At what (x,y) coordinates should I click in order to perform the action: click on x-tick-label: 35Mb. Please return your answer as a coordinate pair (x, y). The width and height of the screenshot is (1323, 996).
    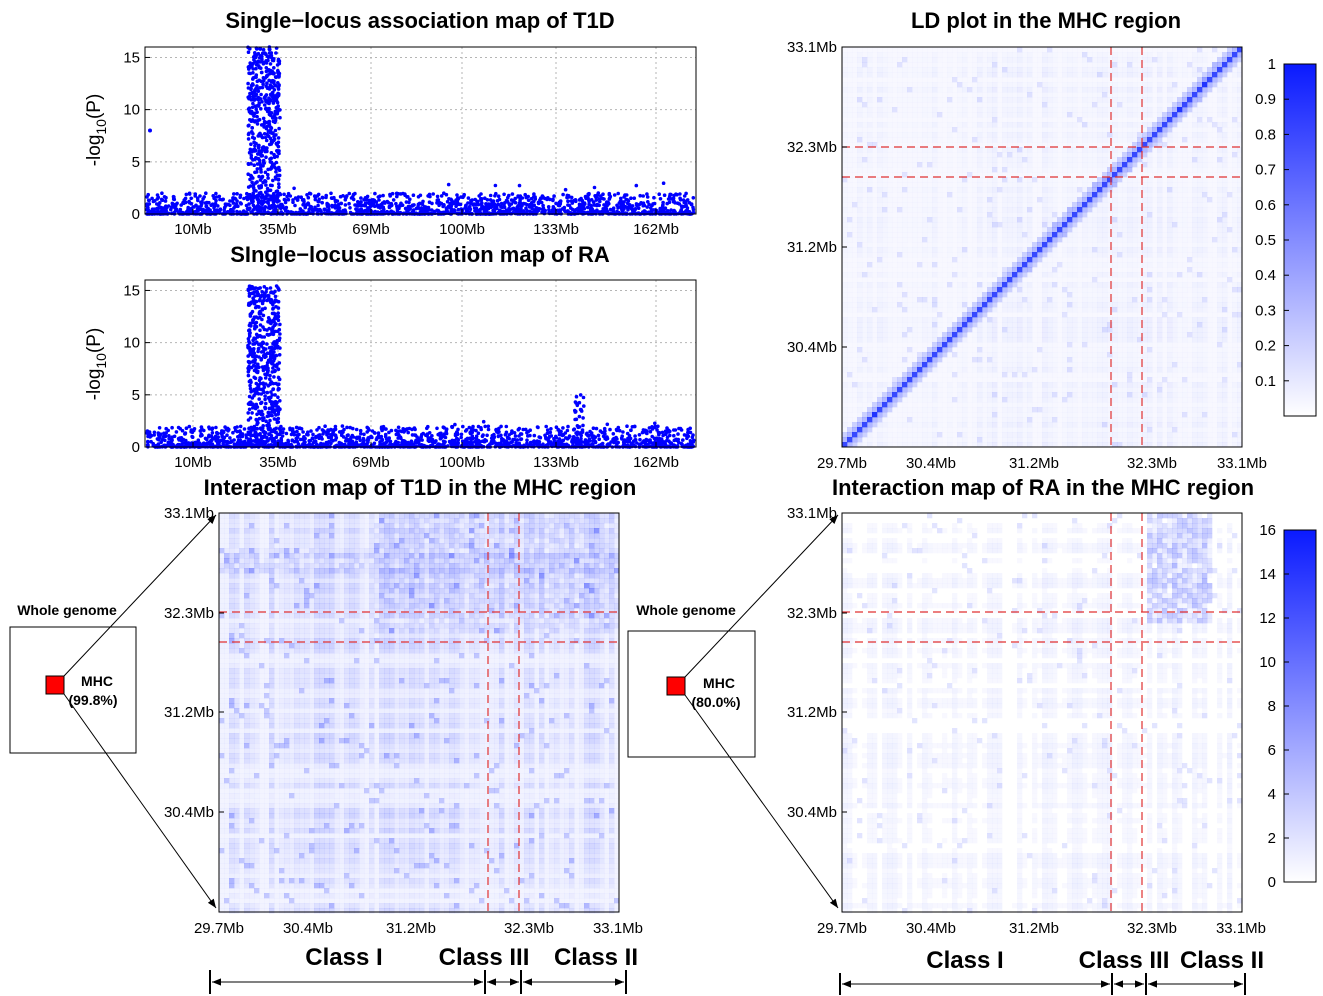
    Looking at the image, I should click on (278, 462).